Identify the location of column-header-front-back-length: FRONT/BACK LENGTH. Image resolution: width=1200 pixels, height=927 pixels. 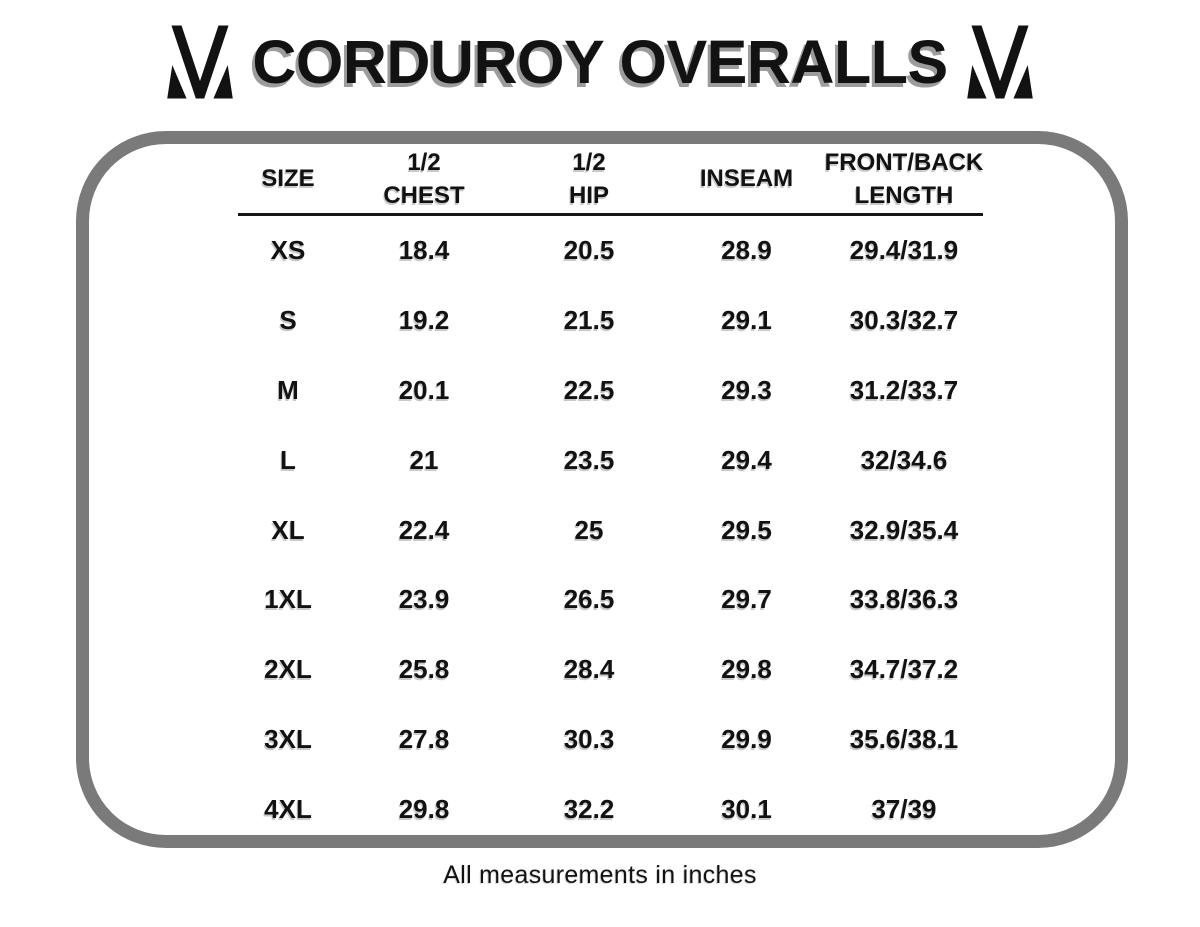
(904, 179).